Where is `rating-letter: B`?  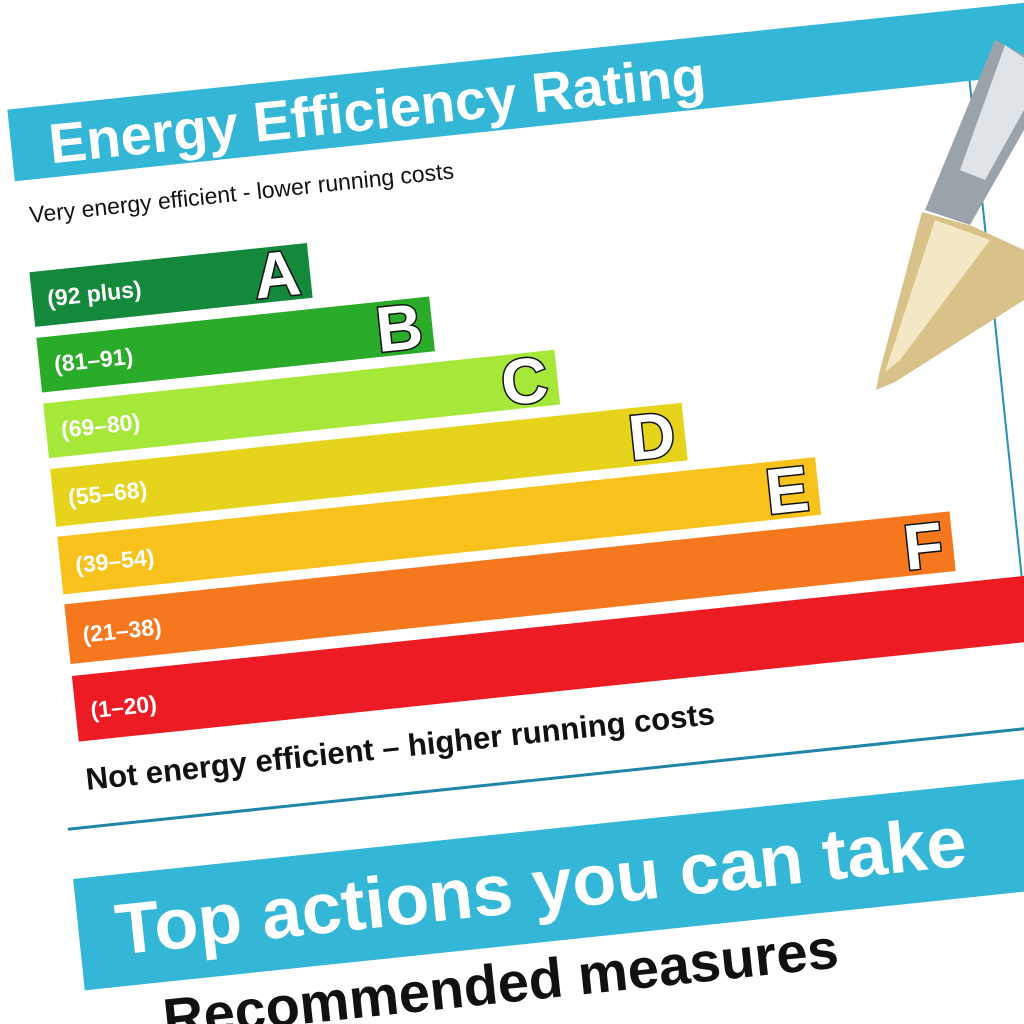 rating-letter: B is located at coordinates (398, 328).